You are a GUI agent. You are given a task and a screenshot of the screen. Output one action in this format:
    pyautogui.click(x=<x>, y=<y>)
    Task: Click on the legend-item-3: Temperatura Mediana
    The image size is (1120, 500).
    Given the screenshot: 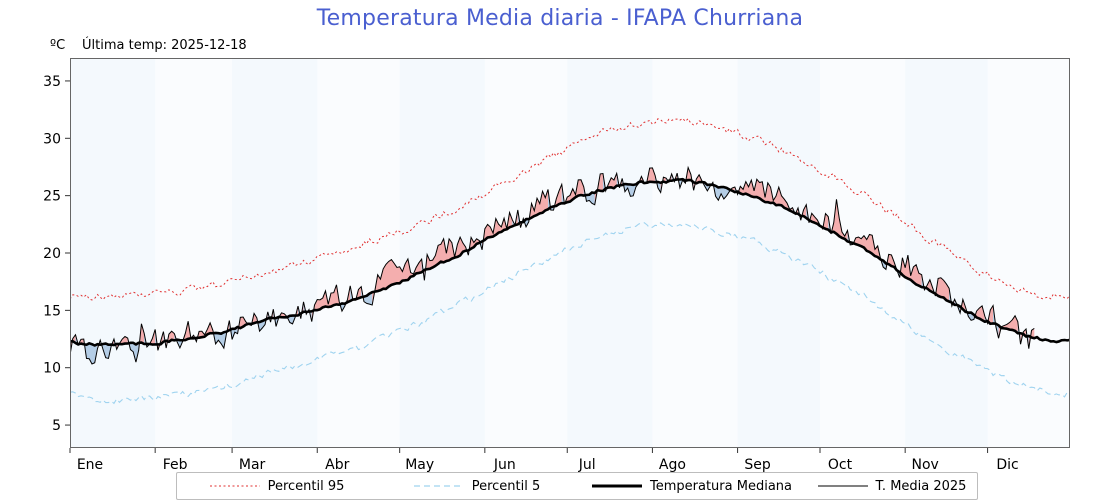 What is the action you would take?
    pyautogui.click(x=692, y=486)
    